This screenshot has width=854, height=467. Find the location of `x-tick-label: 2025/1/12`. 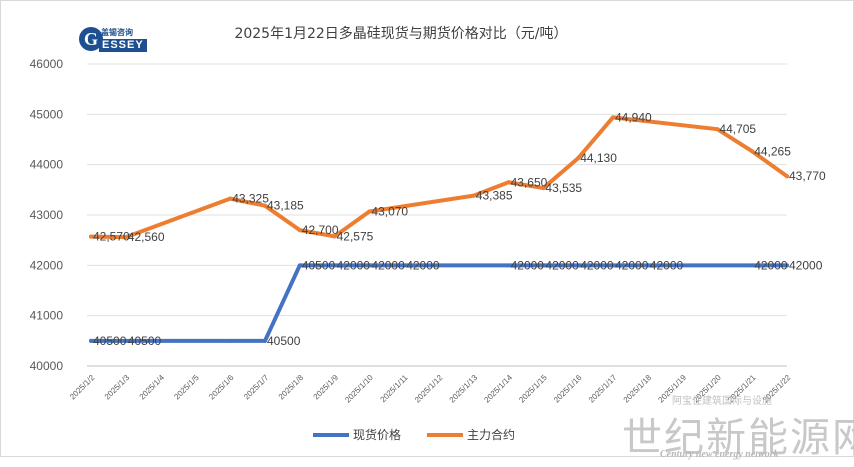

x-tick-label: 2025/1/12 is located at coordinates (429, 389).